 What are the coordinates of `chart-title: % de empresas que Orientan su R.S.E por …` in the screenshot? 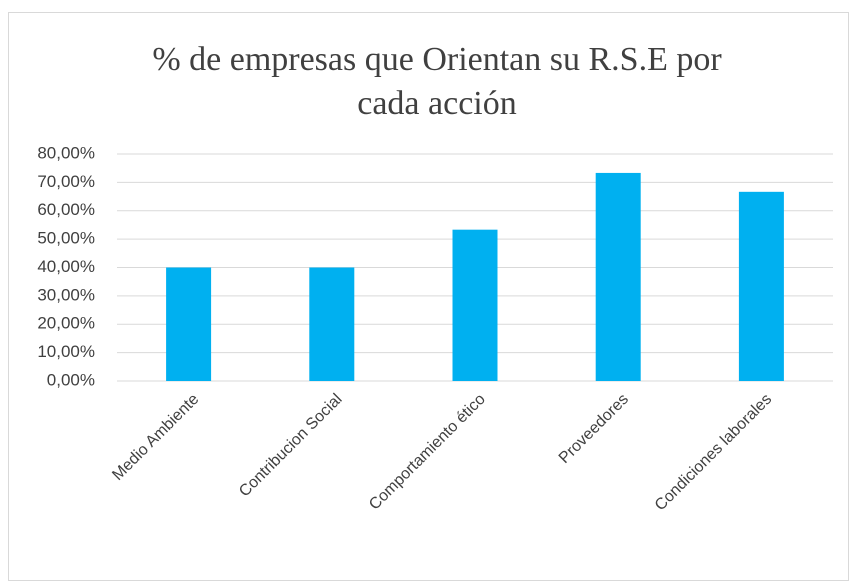 It's located at (437, 81).